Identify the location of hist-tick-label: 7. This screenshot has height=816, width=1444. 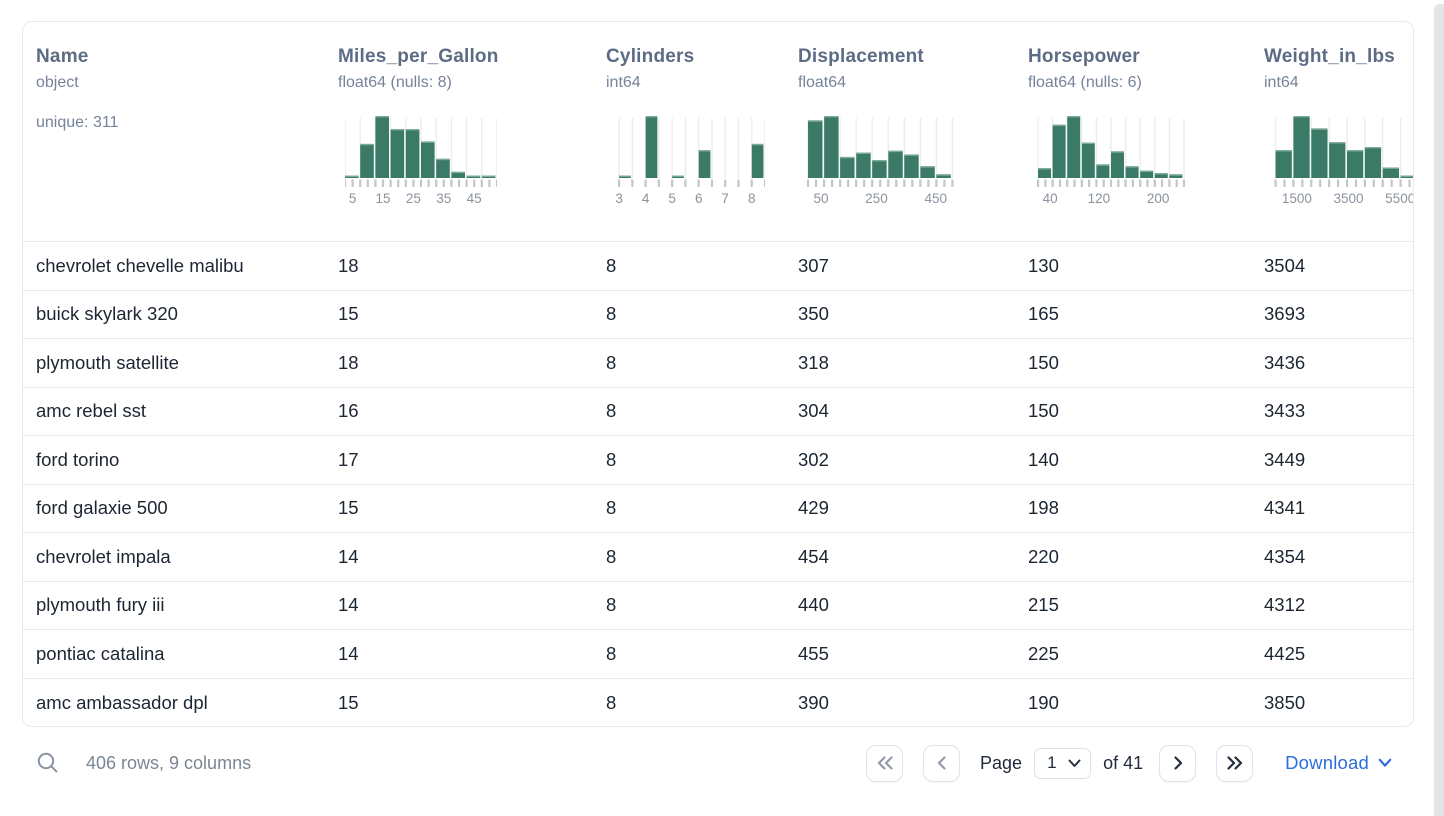
(725, 198).